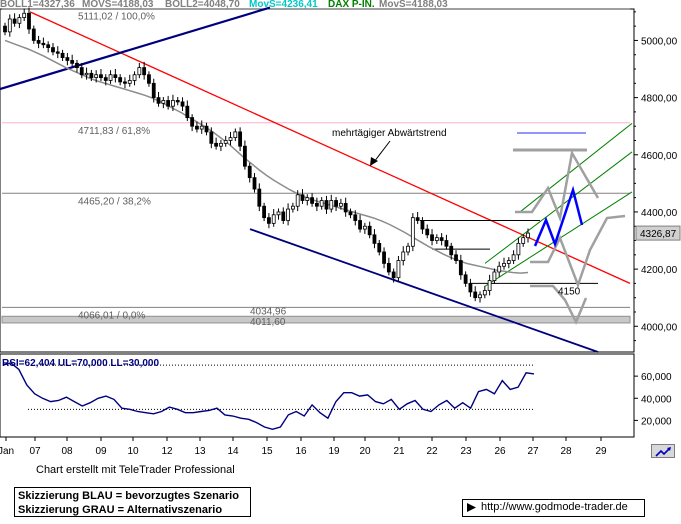 This screenshot has height=524, width=681. I want to click on green-channel-middle, so click(558, 207).